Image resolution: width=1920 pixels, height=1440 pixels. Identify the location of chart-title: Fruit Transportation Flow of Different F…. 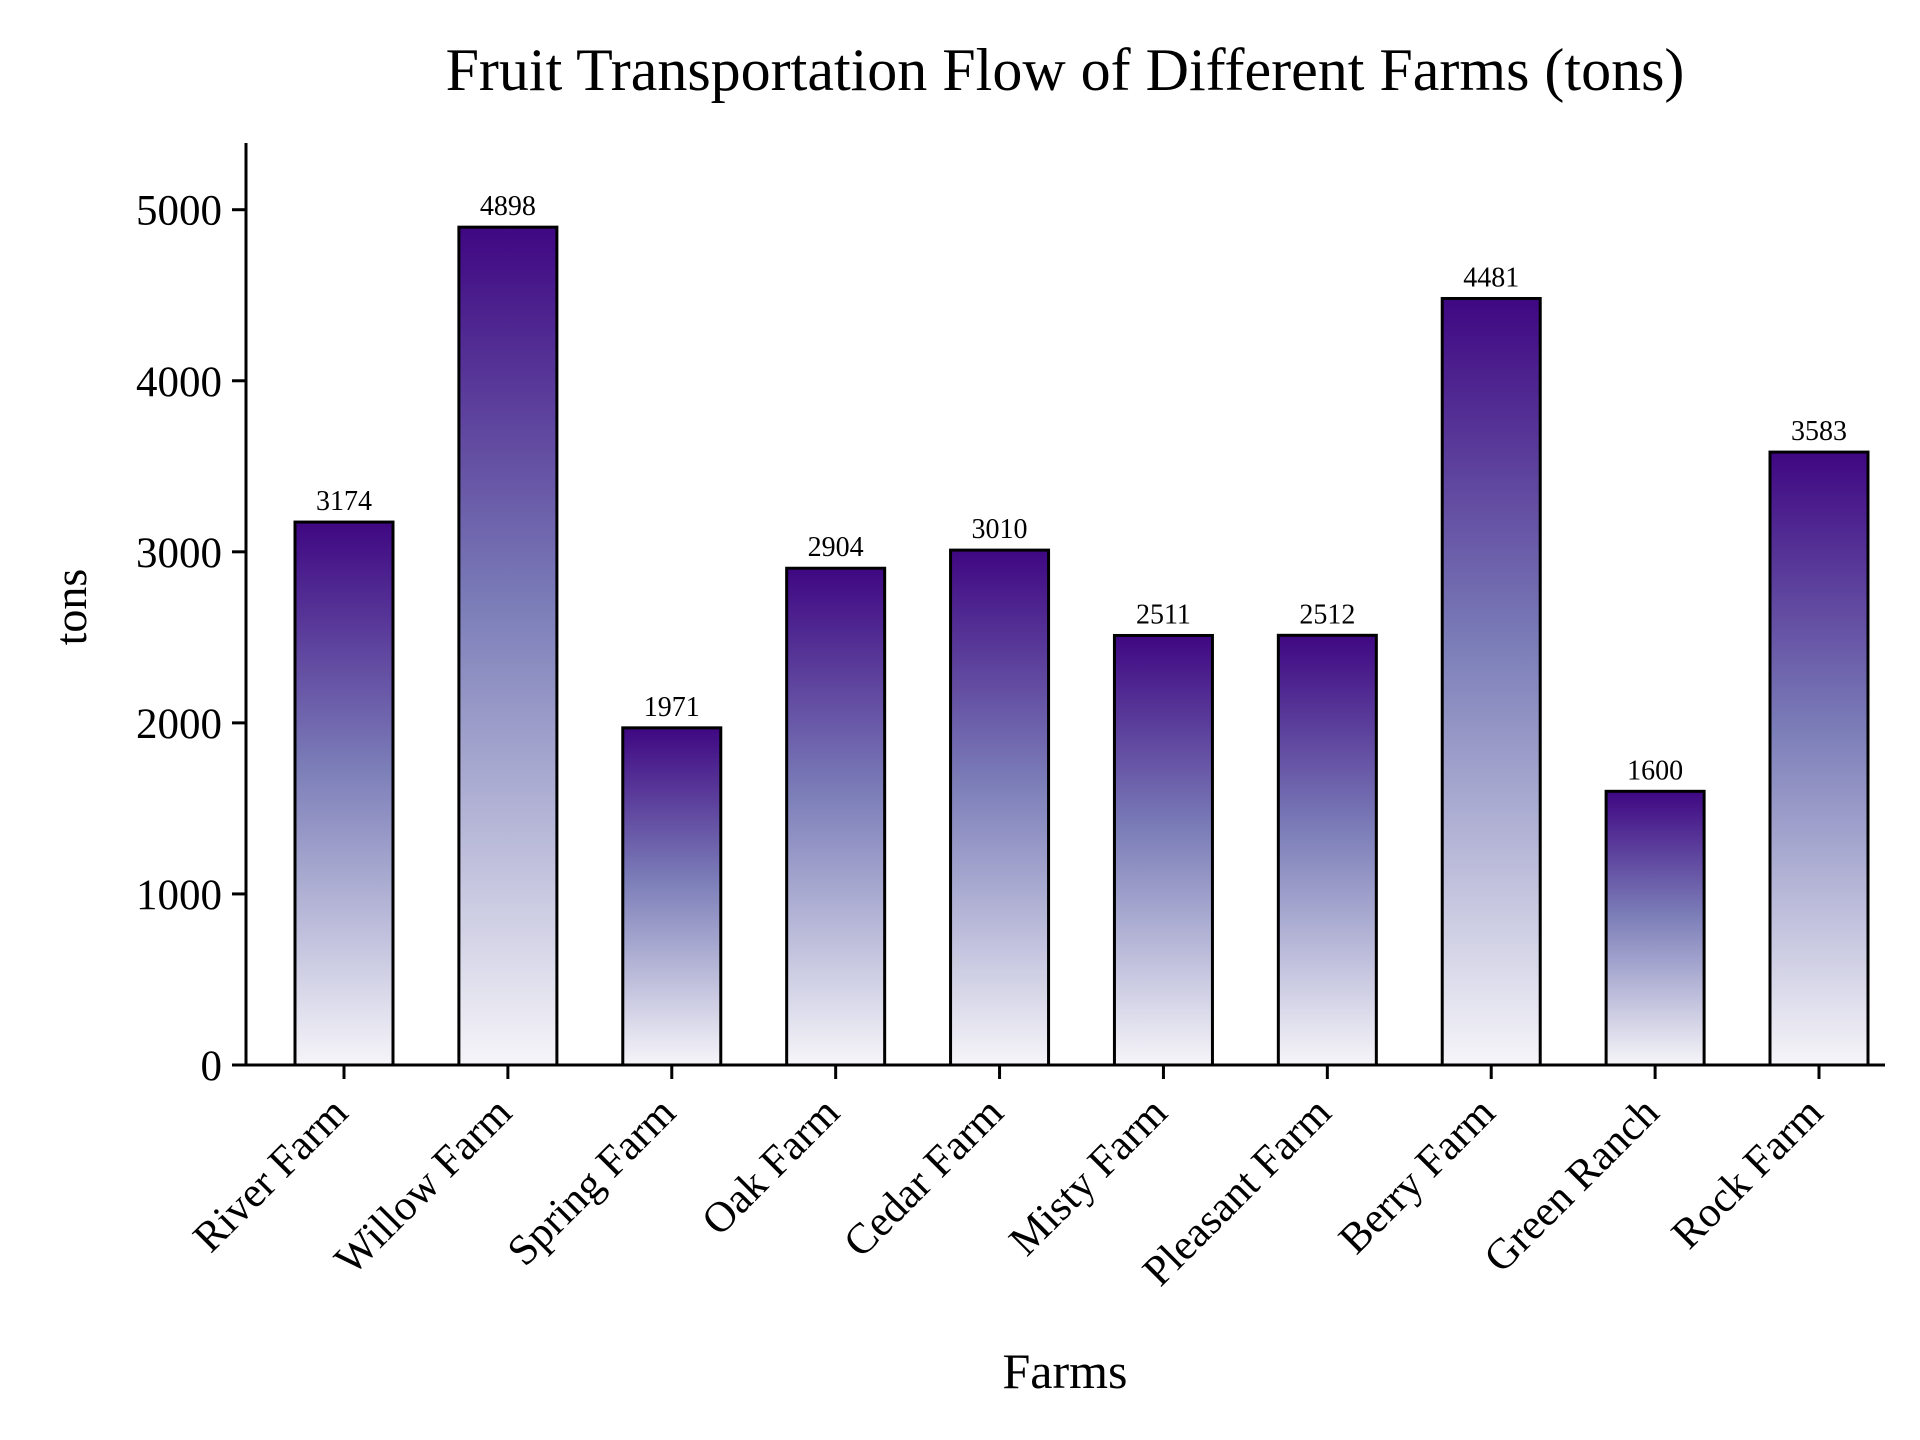
(1065, 70).